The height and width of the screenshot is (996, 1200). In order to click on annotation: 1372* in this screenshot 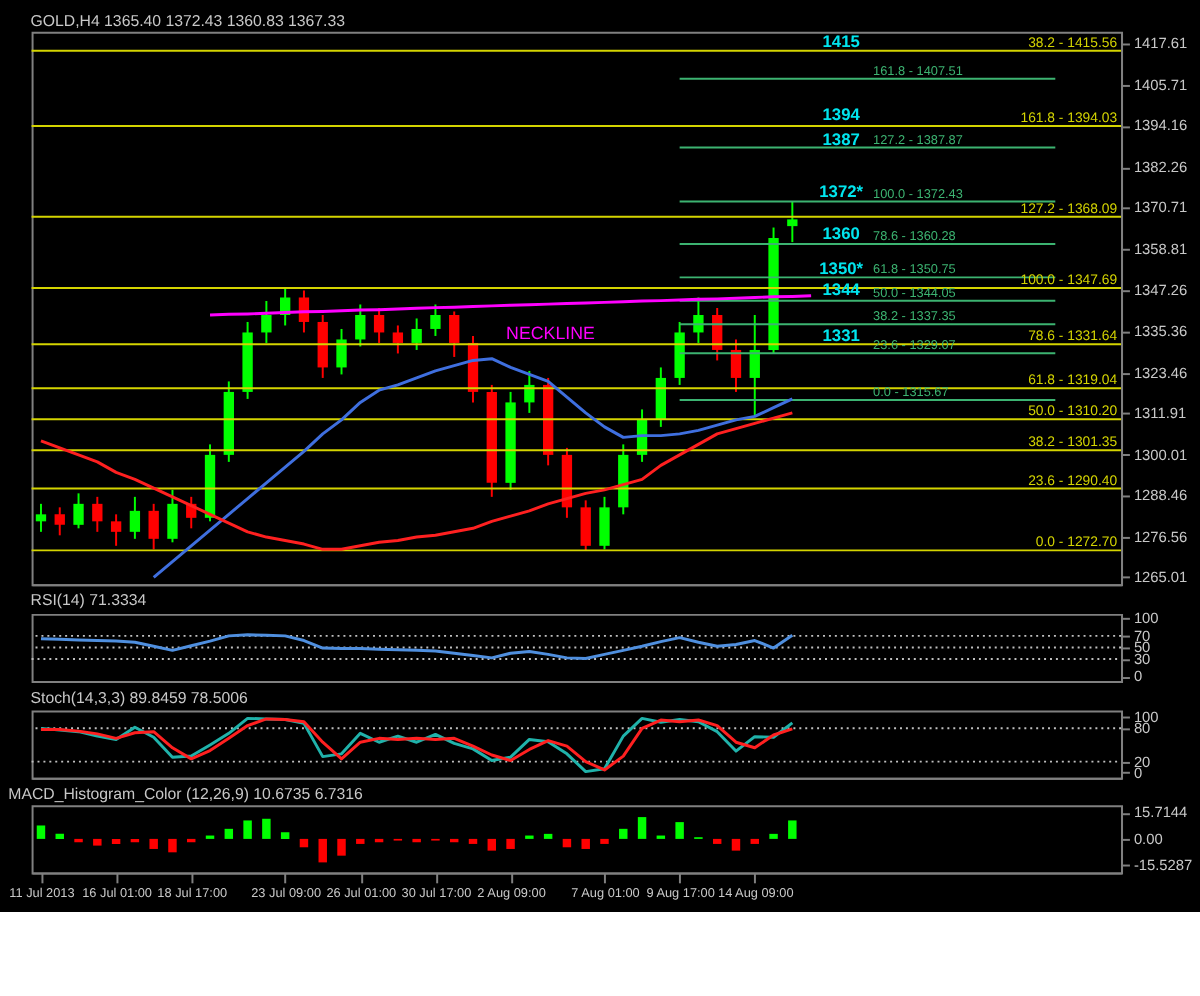, I will do `click(842, 191)`.